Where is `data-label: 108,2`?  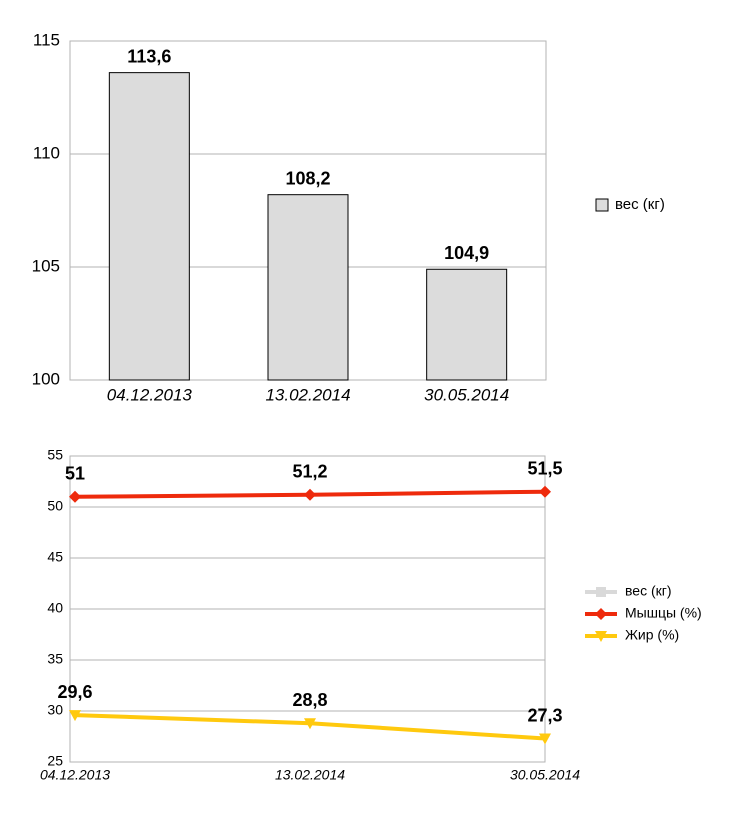 data-label: 108,2 is located at coordinates (307, 178).